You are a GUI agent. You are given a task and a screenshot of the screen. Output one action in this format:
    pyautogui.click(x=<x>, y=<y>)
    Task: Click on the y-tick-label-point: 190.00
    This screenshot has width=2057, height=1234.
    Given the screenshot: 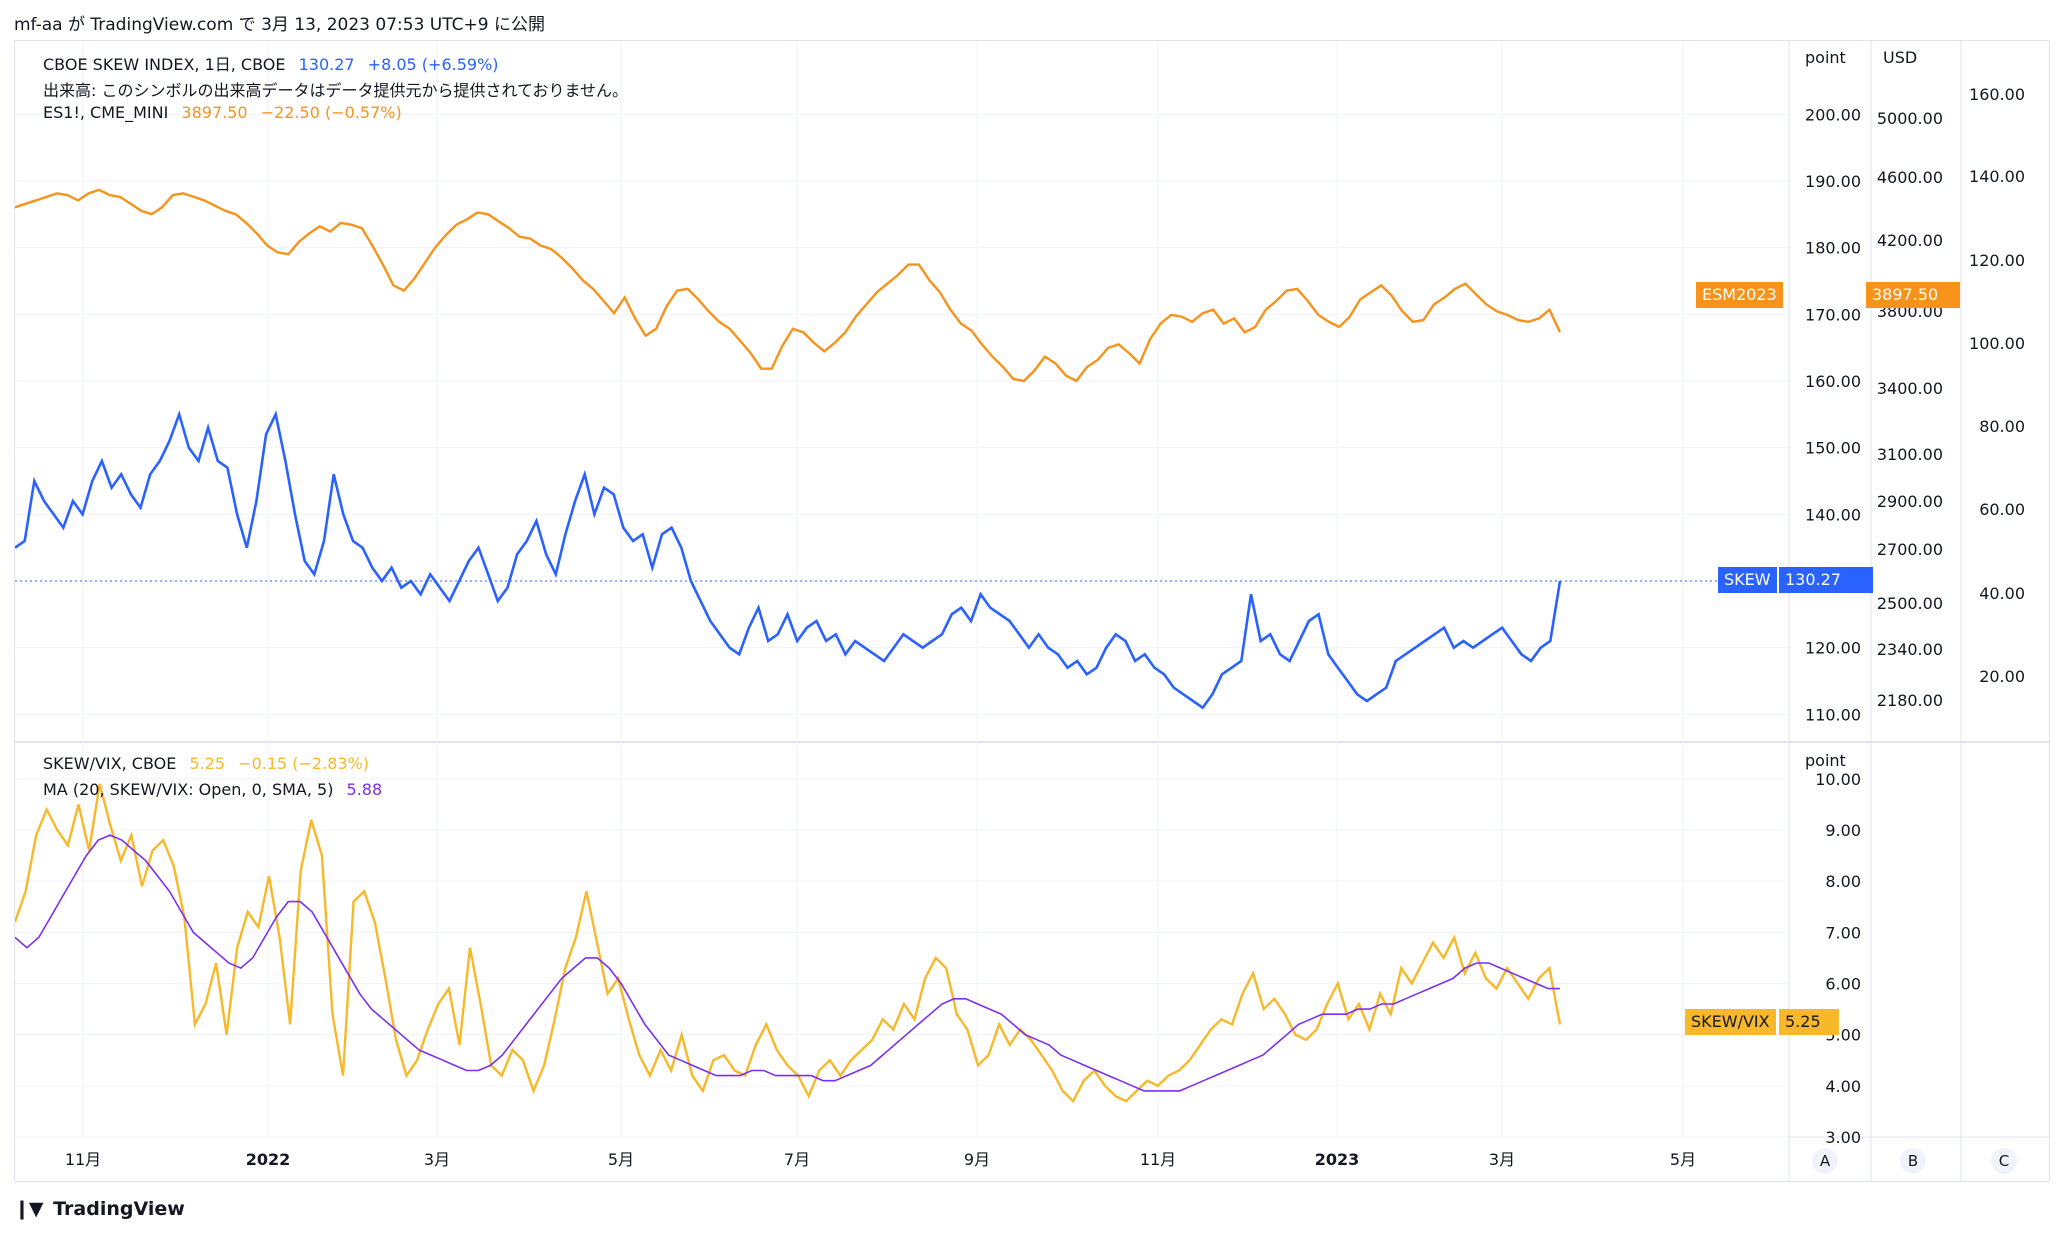 What is the action you would take?
    pyautogui.click(x=1833, y=181)
    